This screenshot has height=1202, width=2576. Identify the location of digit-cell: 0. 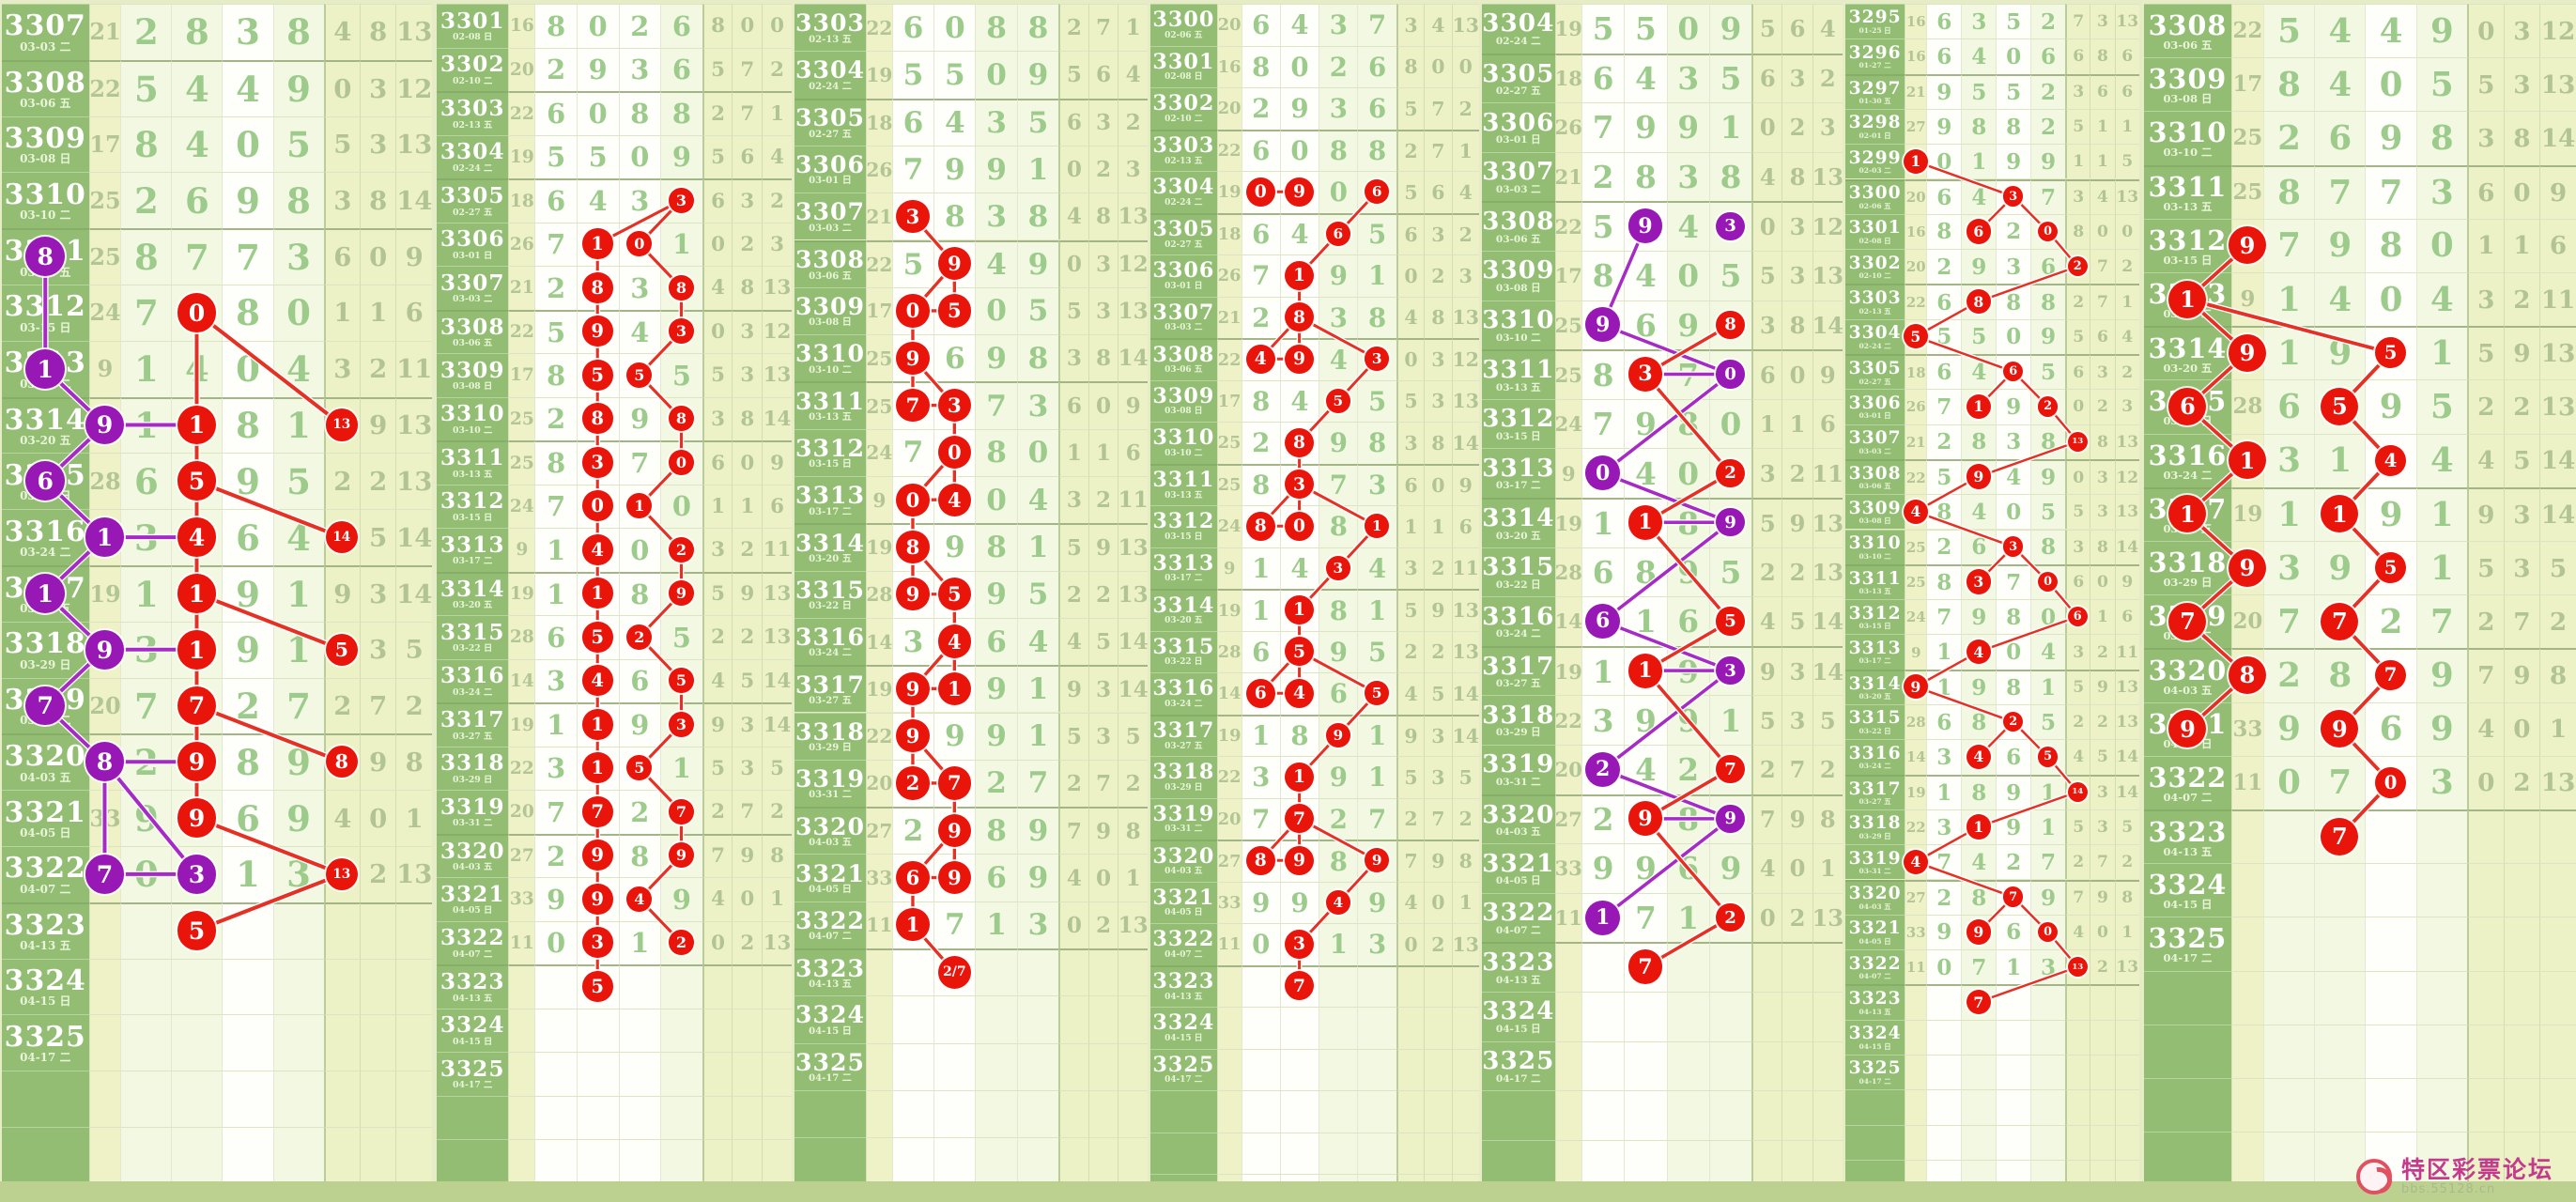
(1299, 150).